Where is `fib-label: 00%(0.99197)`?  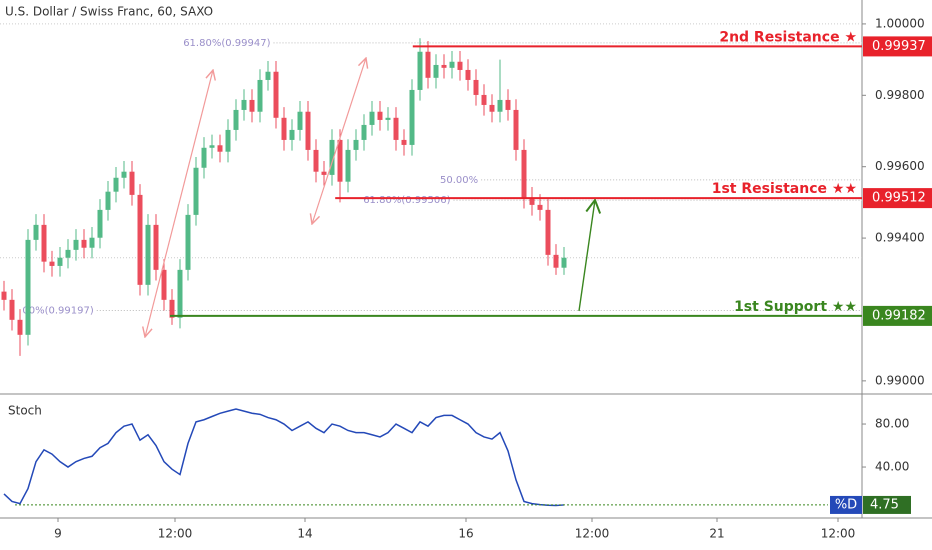
fib-label: 00%(0.99197) is located at coordinates (57, 311).